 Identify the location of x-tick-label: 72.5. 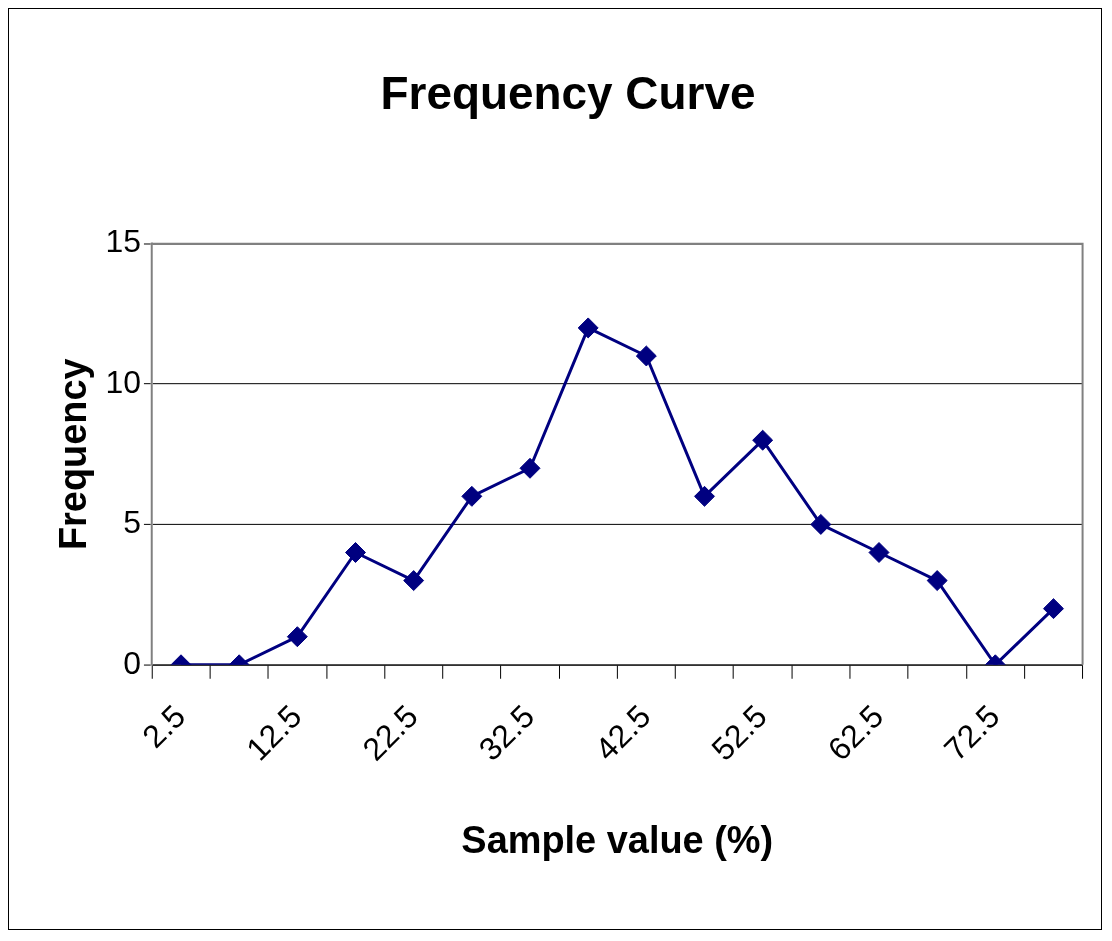
(972, 732).